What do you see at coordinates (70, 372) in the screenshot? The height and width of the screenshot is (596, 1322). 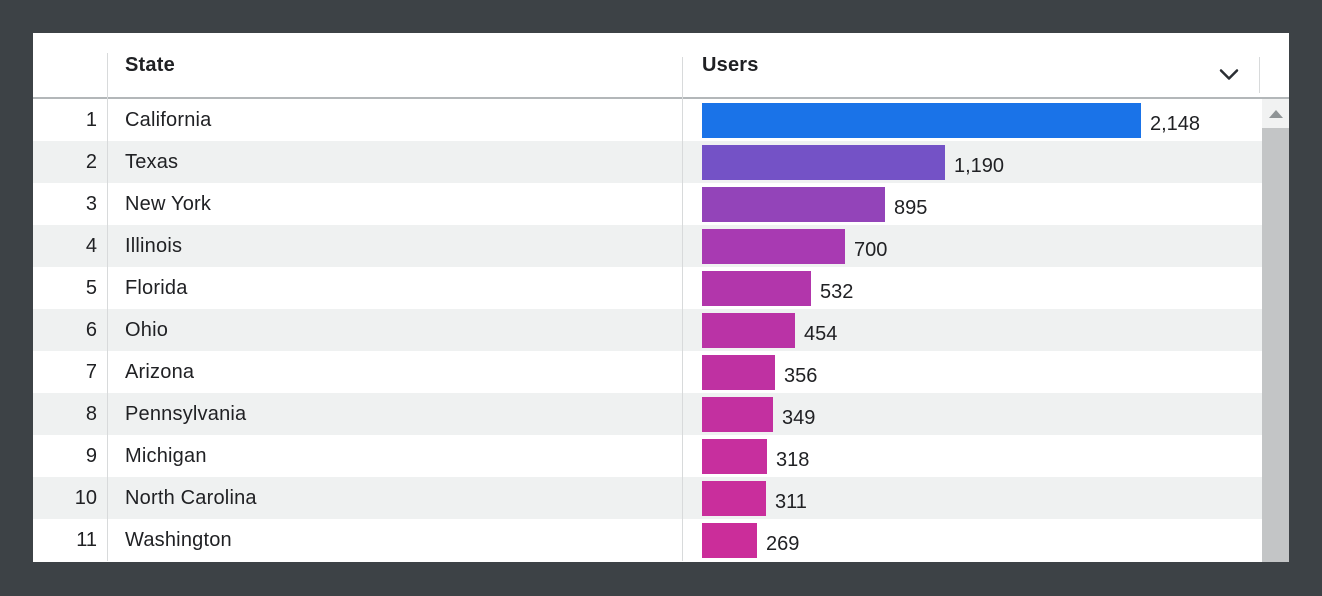 I see `row-rank: 7` at bounding box center [70, 372].